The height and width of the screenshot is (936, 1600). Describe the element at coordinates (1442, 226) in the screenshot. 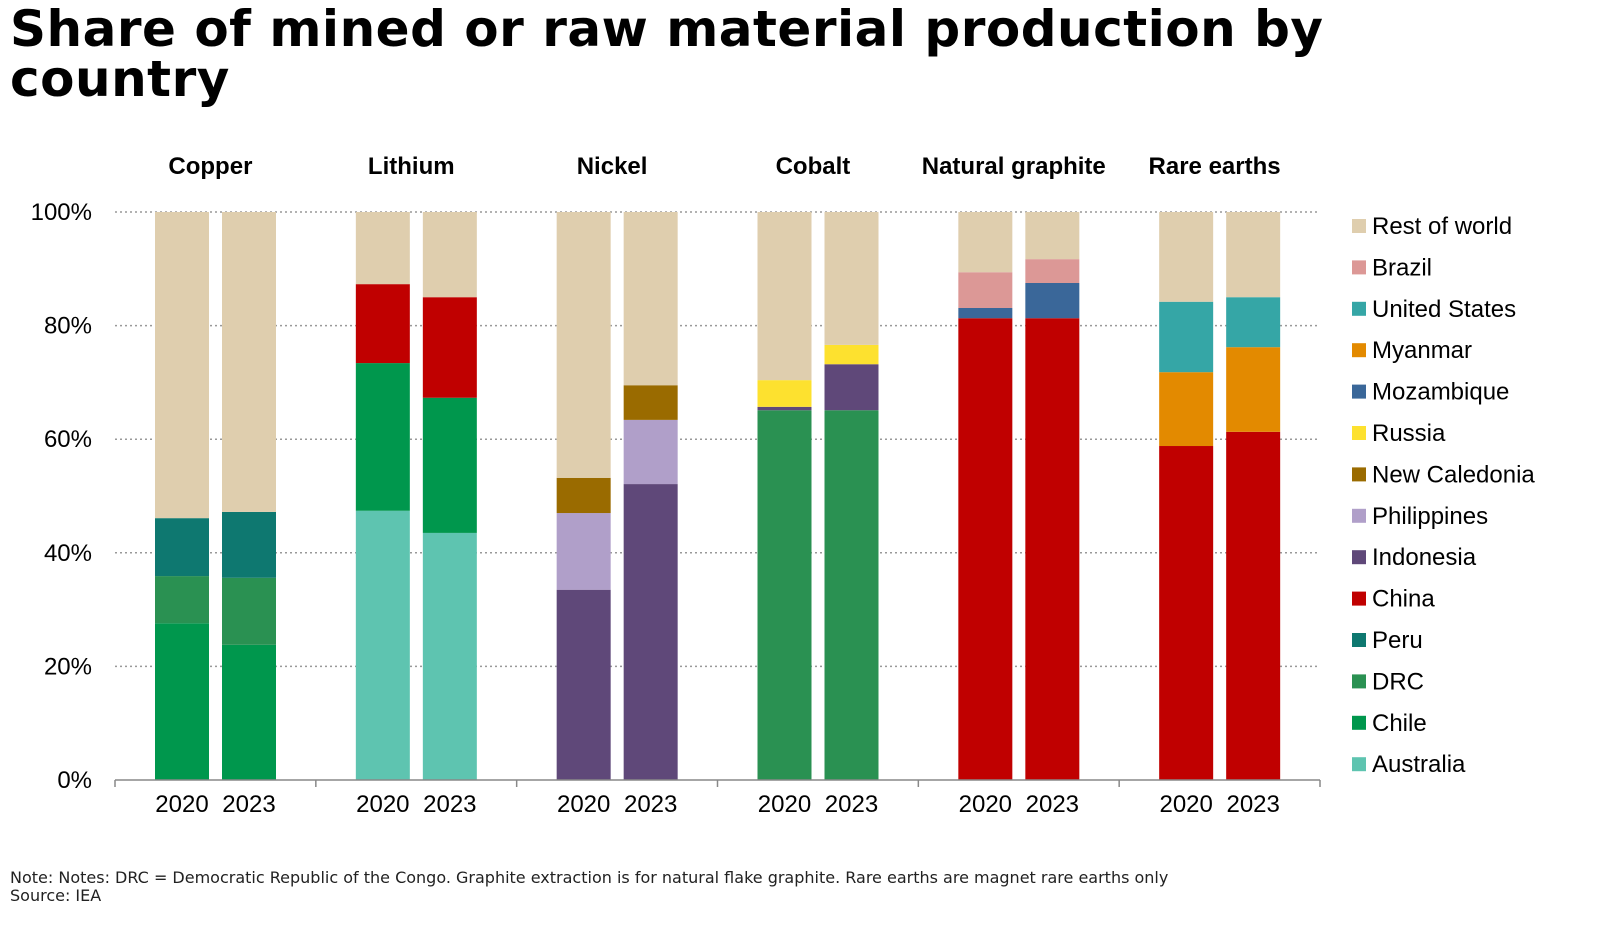

I see `legend-label: Rest of world` at that location.